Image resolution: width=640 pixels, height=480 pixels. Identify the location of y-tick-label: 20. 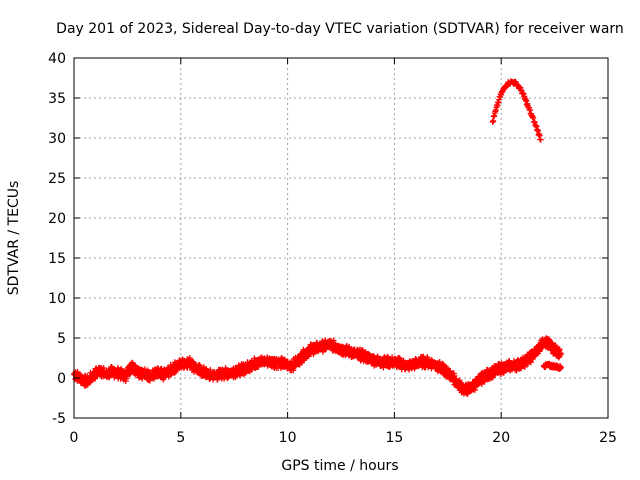
(57, 219).